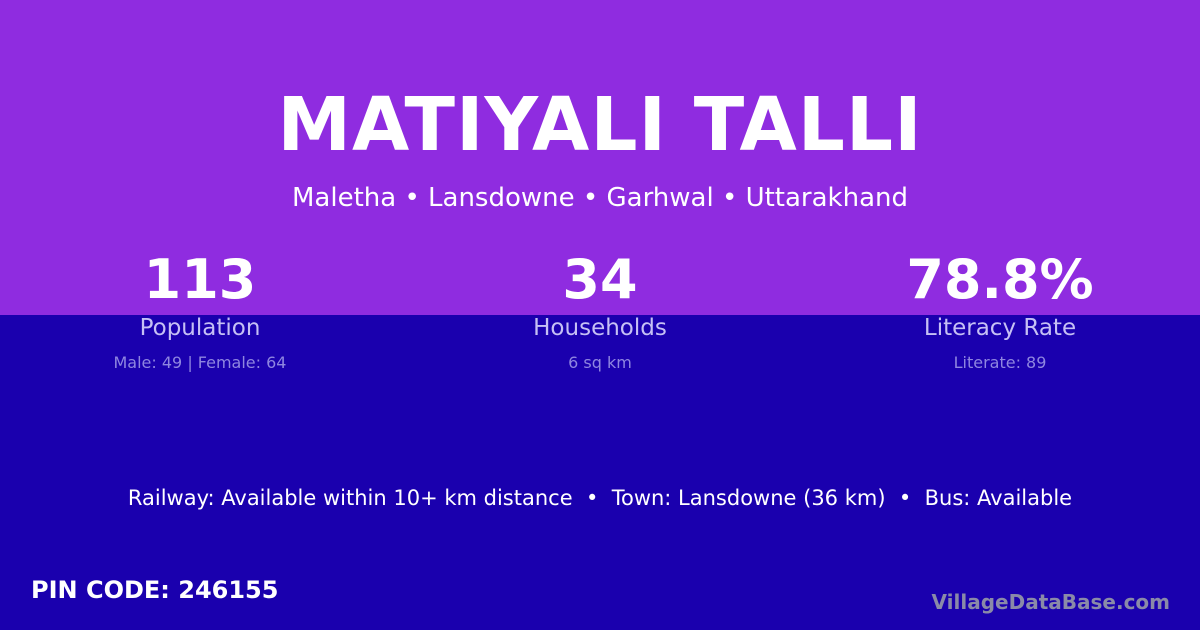  I want to click on stat-households: 34 Households 6 sq km, so click(600, 310).